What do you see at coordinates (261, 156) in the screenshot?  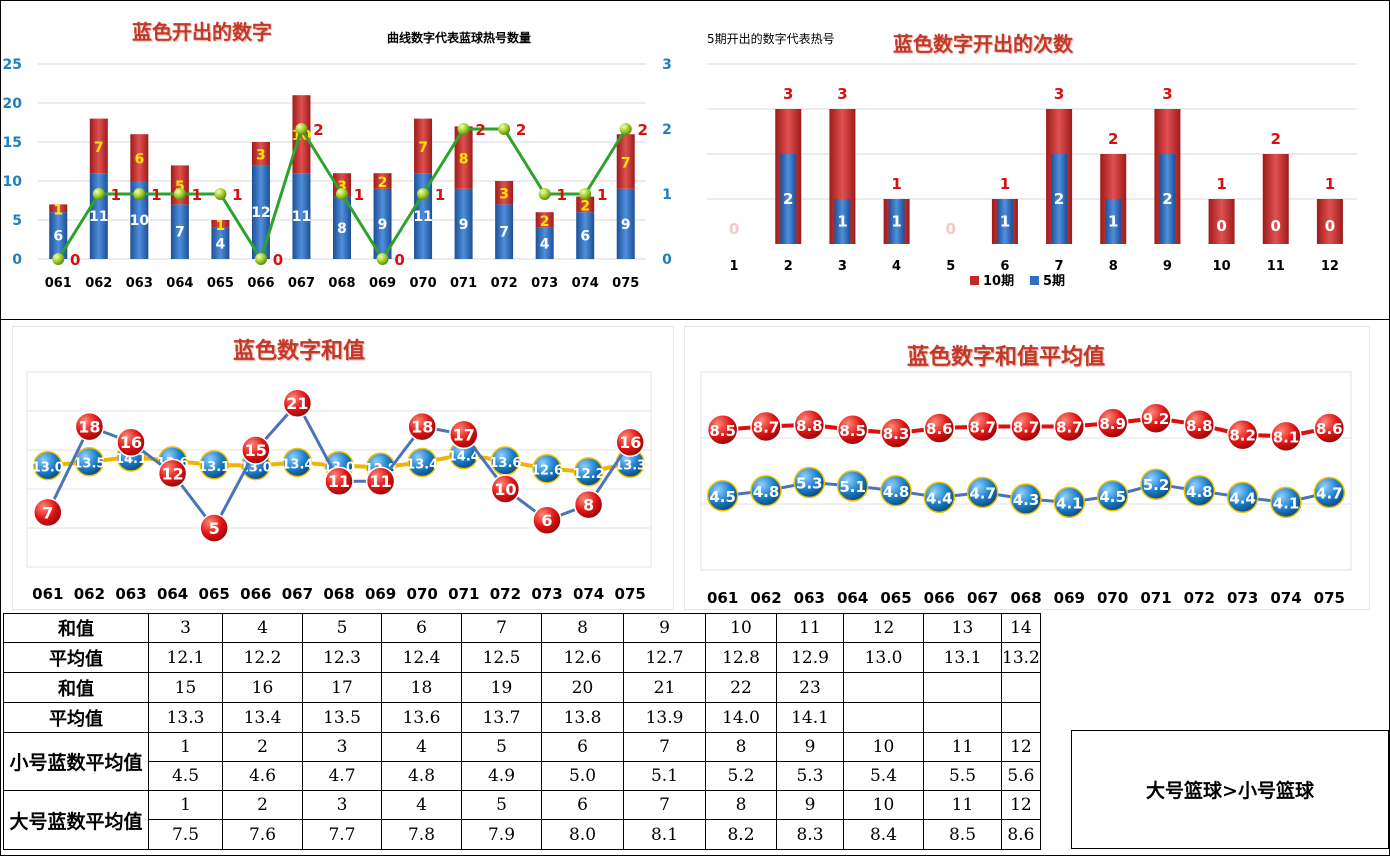 I see `bar-red-label: 3` at bounding box center [261, 156].